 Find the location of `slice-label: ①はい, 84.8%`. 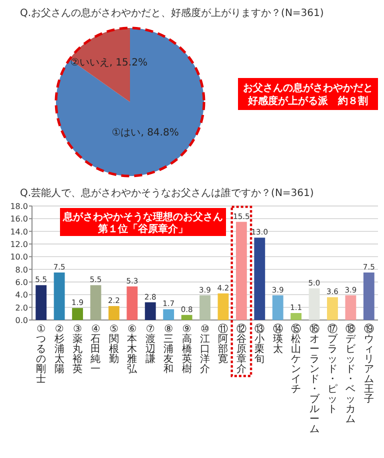

slice-label: ①はい, 84.8% is located at coordinates (145, 133).